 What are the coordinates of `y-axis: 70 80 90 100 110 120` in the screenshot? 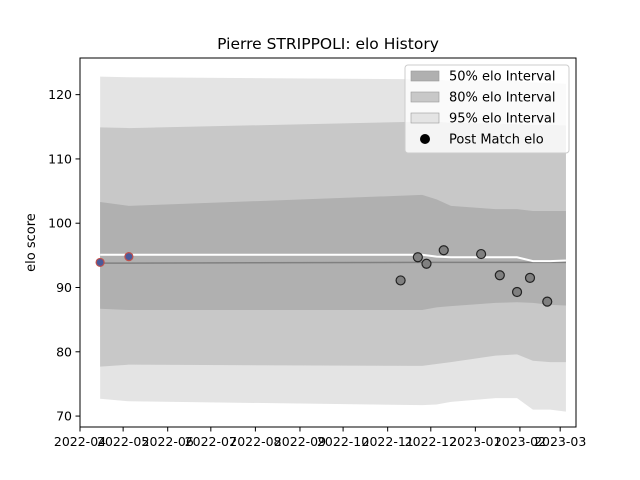 It's located at (64, 255).